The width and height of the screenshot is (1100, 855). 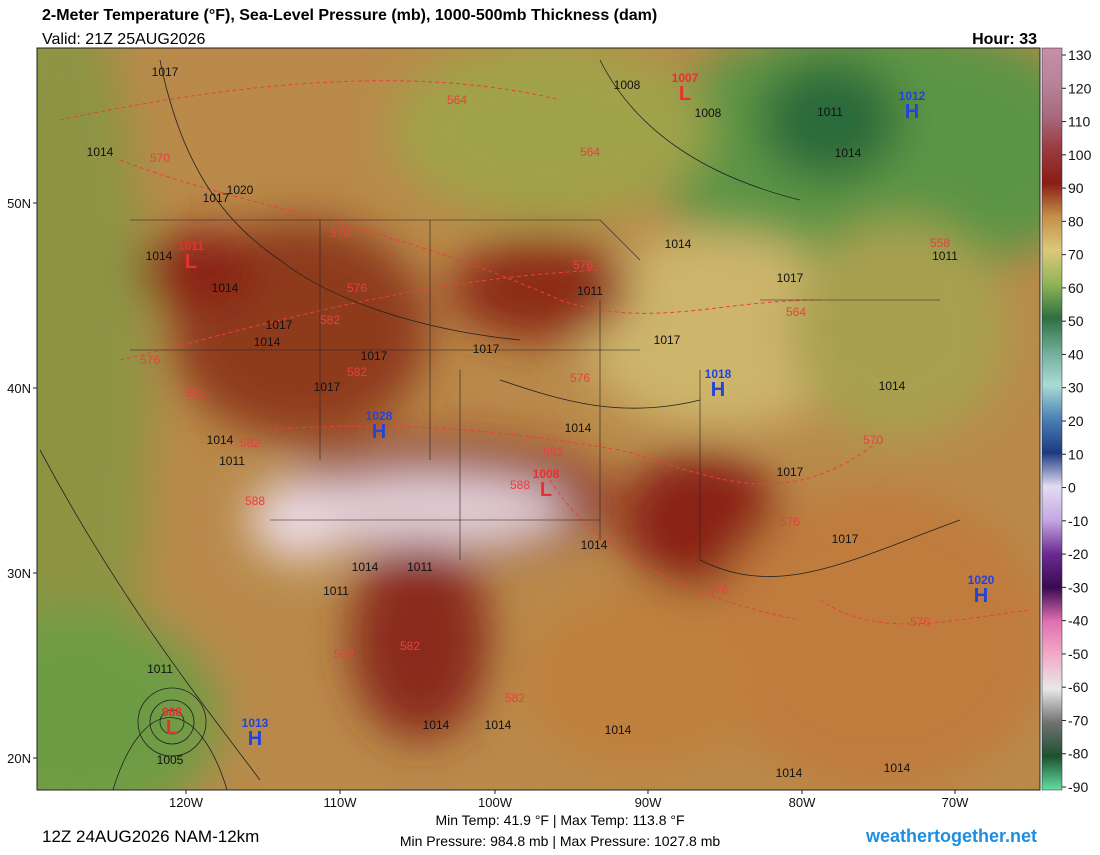 What do you see at coordinates (1078, 621) in the screenshot?
I see `colorbar-tick-label: -40` at bounding box center [1078, 621].